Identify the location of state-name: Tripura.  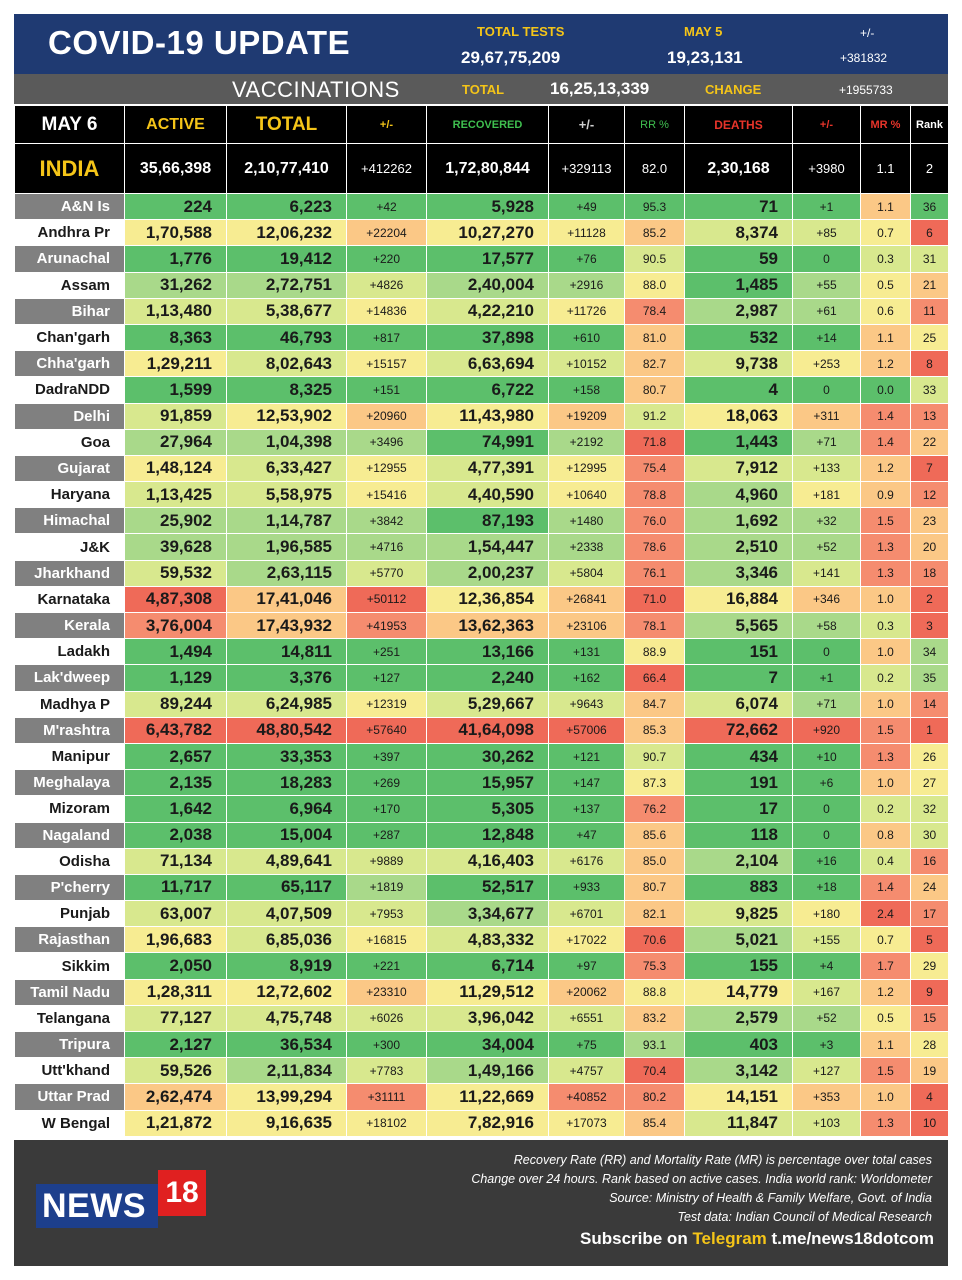
(69, 1044).